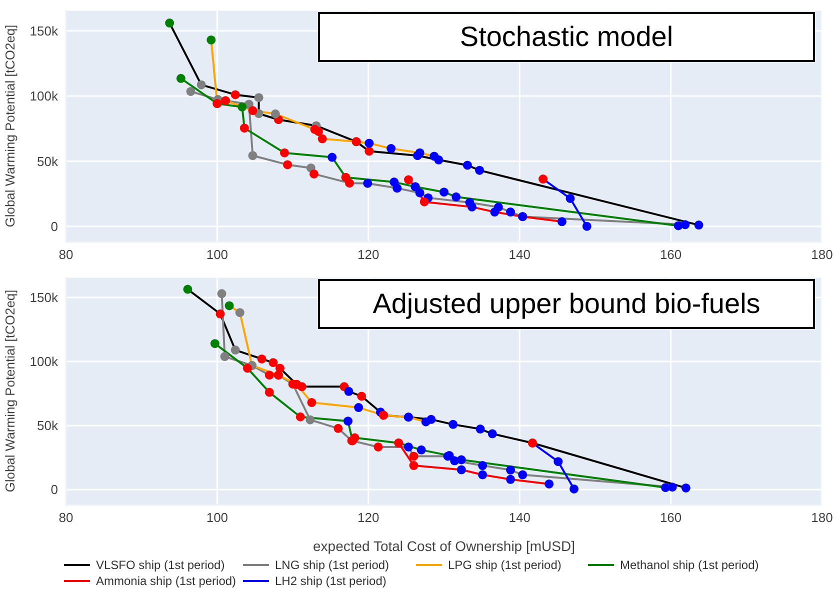  What do you see at coordinates (444, 546) in the screenshot?
I see `x-axis-title: expected Total Cost of Ownership [mUSD]` at bounding box center [444, 546].